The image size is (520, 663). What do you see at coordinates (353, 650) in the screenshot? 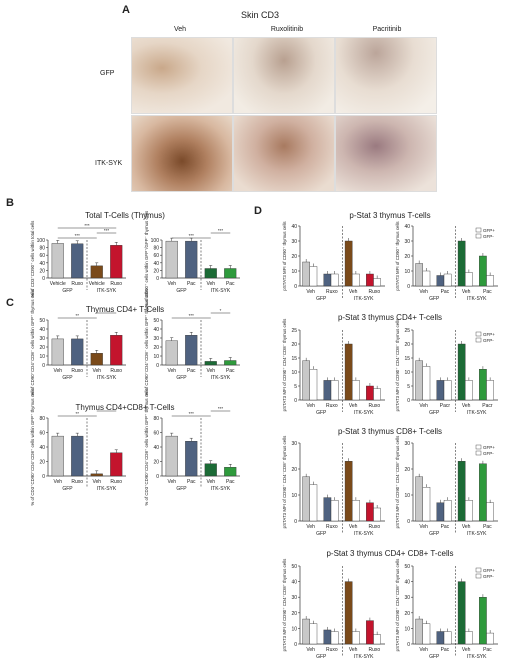
I see `D4_left-xtick-label: Veh` at bounding box center [353, 650].